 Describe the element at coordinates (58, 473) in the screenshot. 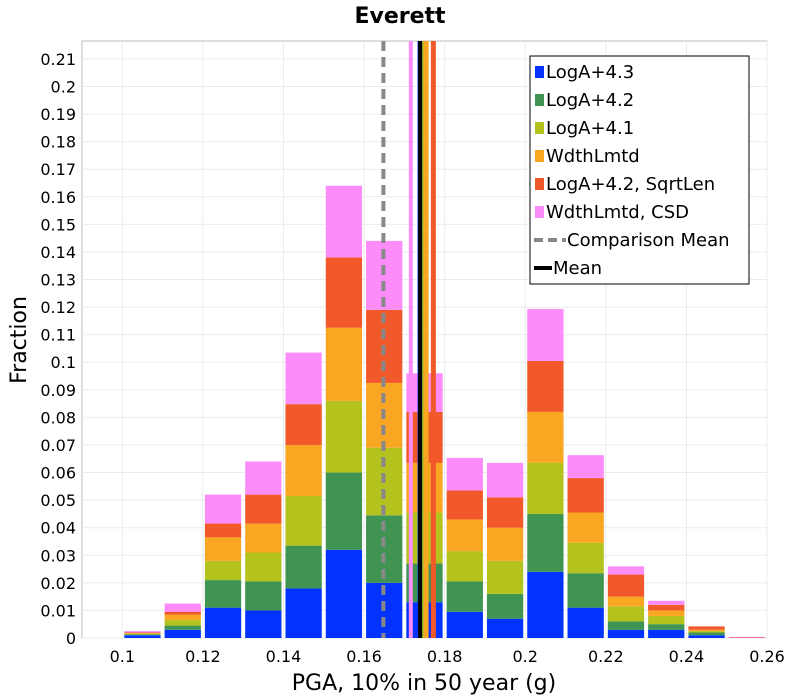

I see `y-tick-label: 0.06` at that location.